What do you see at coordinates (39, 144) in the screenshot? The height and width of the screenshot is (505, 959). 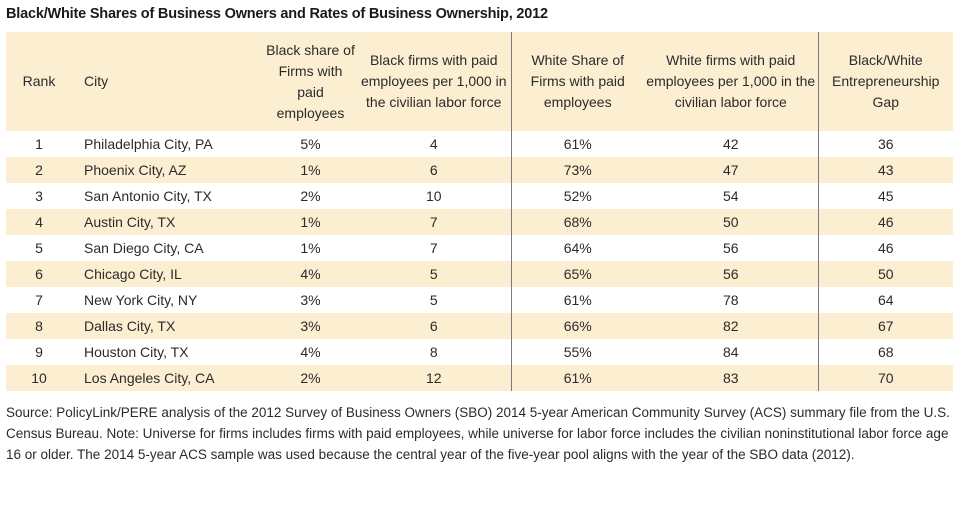 I see `cell-rank: 1` at bounding box center [39, 144].